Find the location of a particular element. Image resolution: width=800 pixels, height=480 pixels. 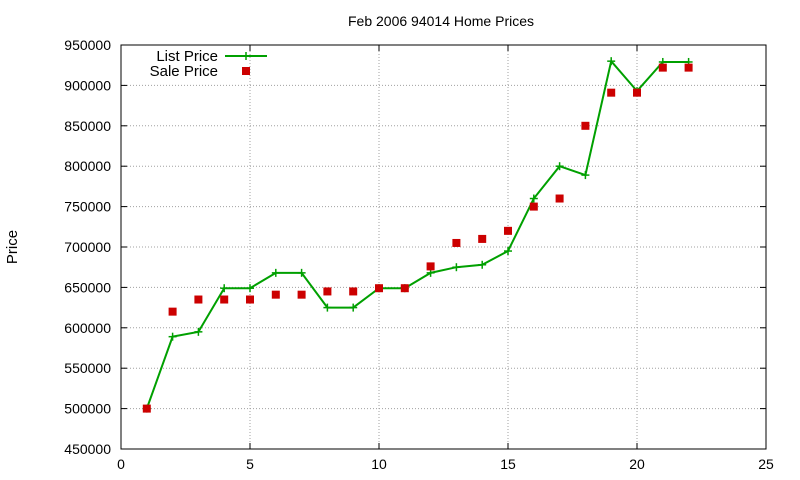

x-tick-label: 5 is located at coordinates (250, 464).